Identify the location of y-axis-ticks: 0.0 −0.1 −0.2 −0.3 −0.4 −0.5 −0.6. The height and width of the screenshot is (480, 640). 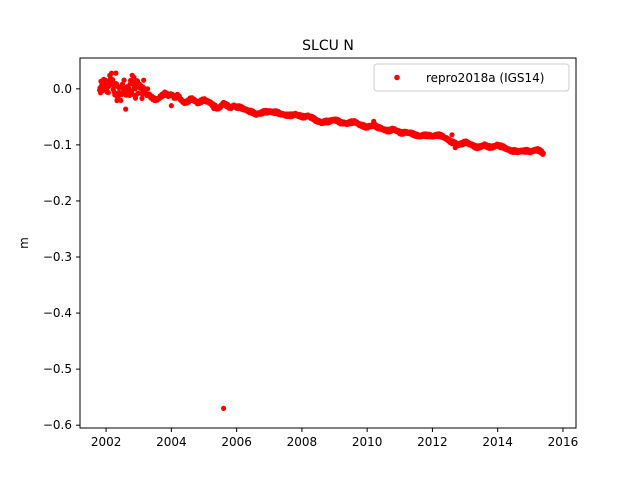
(61, 257).